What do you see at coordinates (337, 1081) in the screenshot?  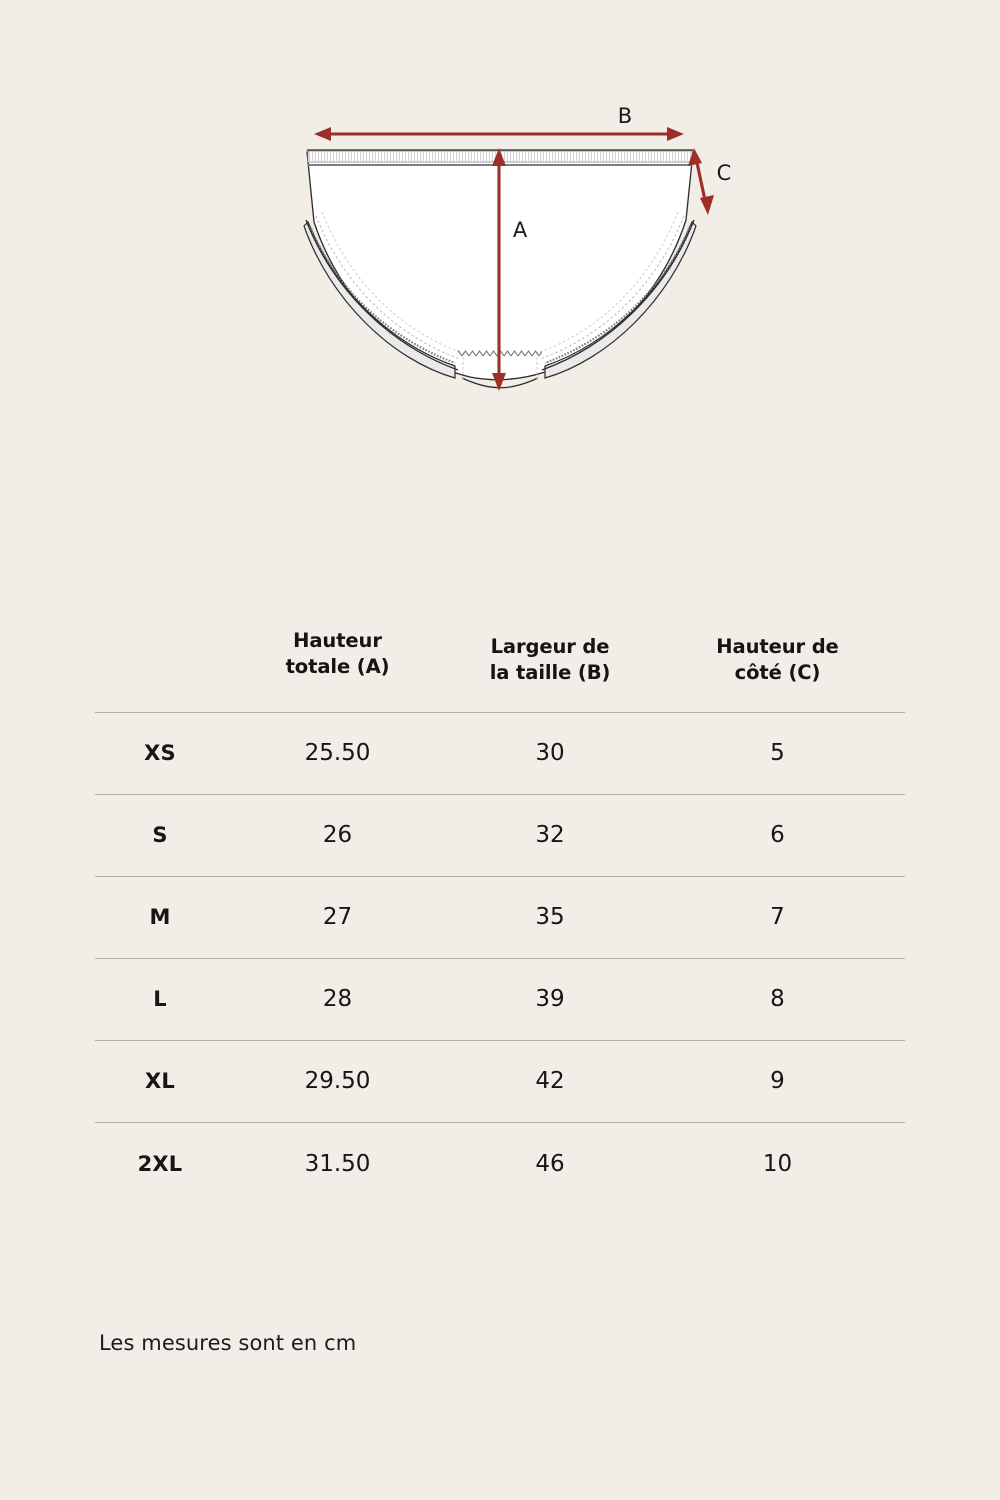 I see `value-height-total: 29.50` at bounding box center [337, 1081].